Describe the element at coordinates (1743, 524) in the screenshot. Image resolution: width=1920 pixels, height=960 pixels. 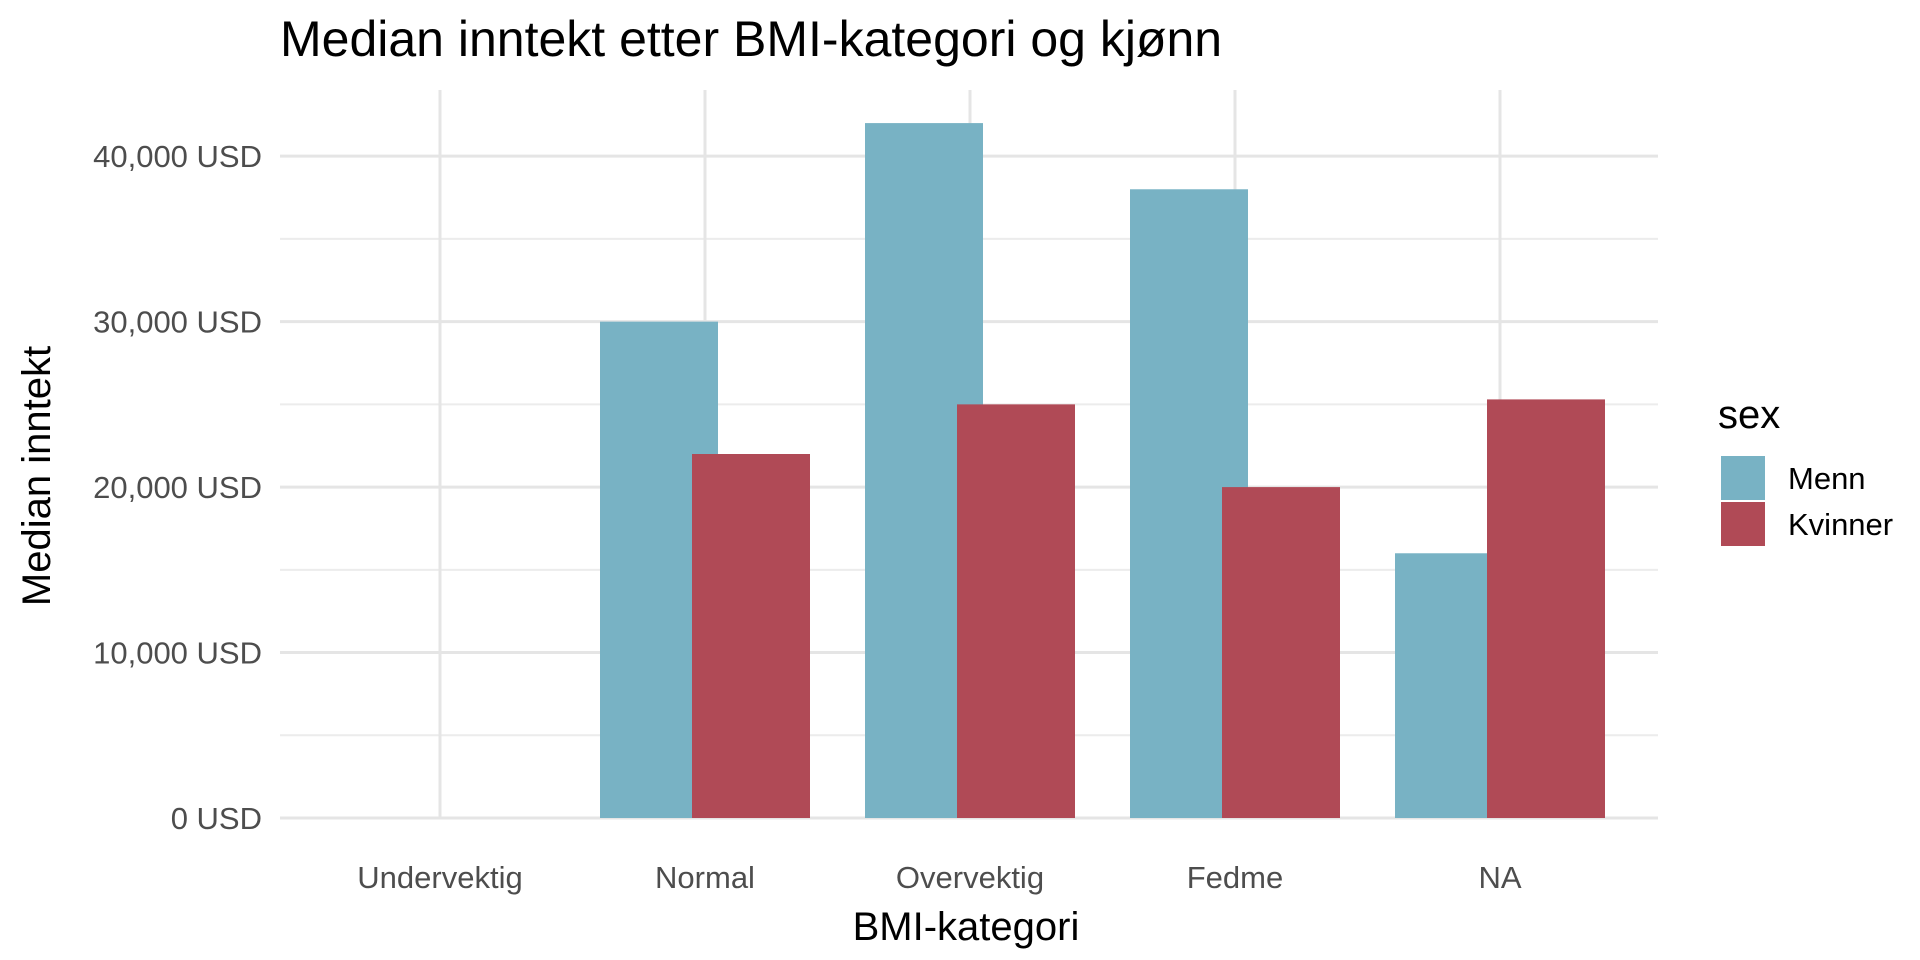
I see `legend-key-kvinner` at that location.